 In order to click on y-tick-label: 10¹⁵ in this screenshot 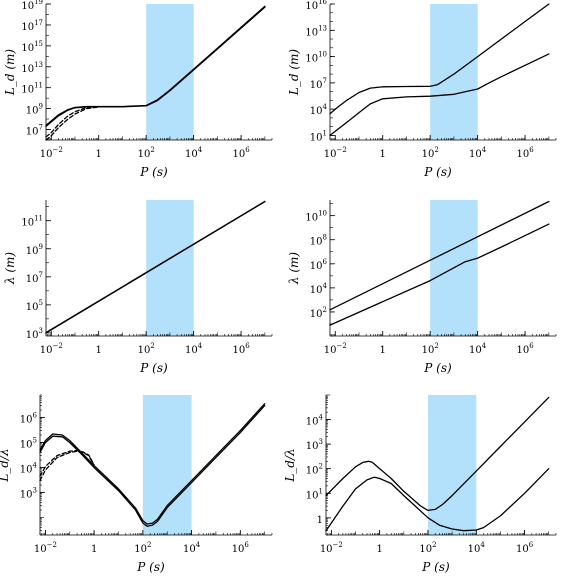, I will do `click(32, 47)`.